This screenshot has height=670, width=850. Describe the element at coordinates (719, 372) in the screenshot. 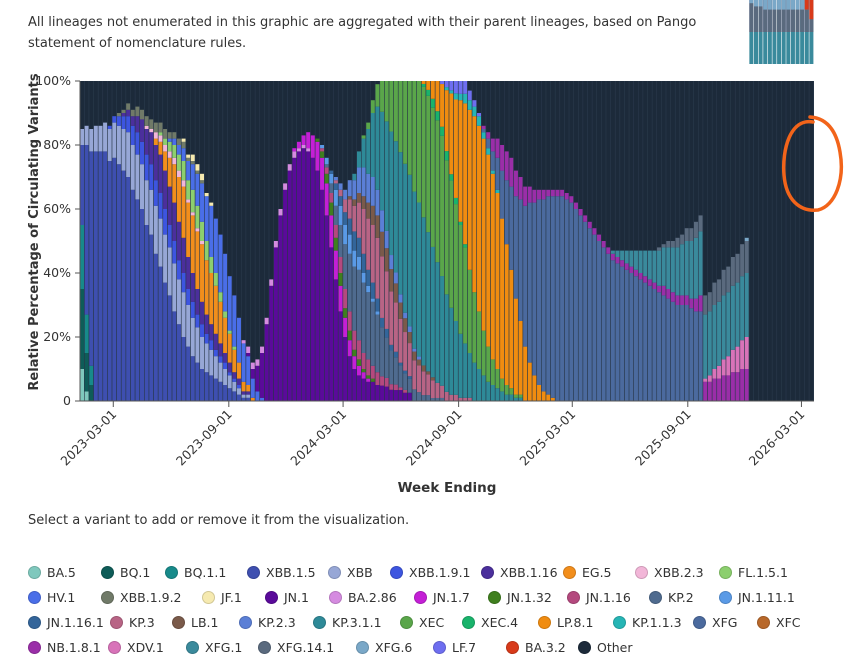

I see `bar-segment-XDV.1` at that location.